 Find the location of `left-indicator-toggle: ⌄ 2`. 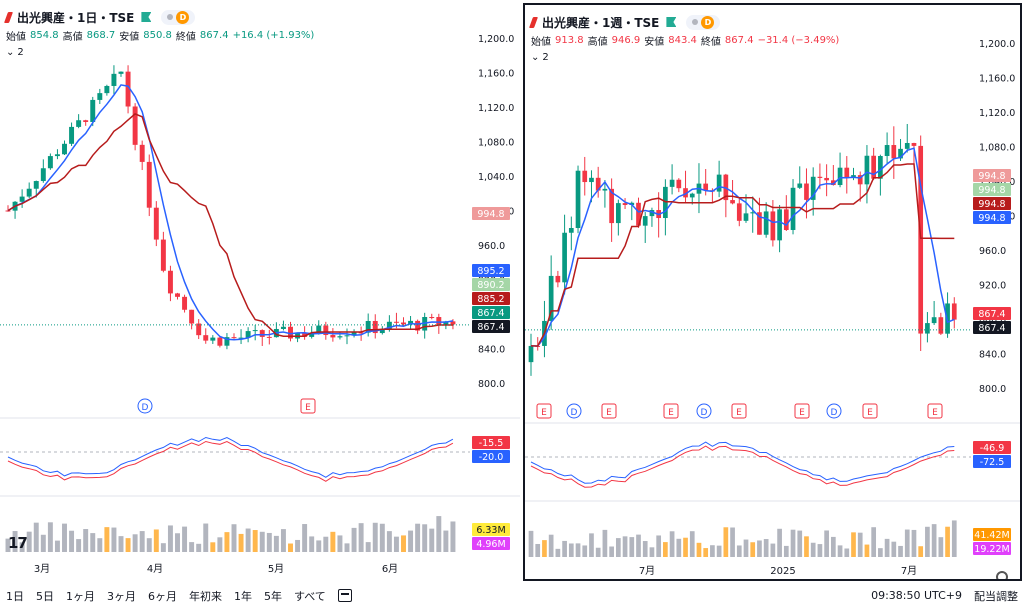

left-indicator-toggle: ⌄ 2 is located at coordinates (15, 52).